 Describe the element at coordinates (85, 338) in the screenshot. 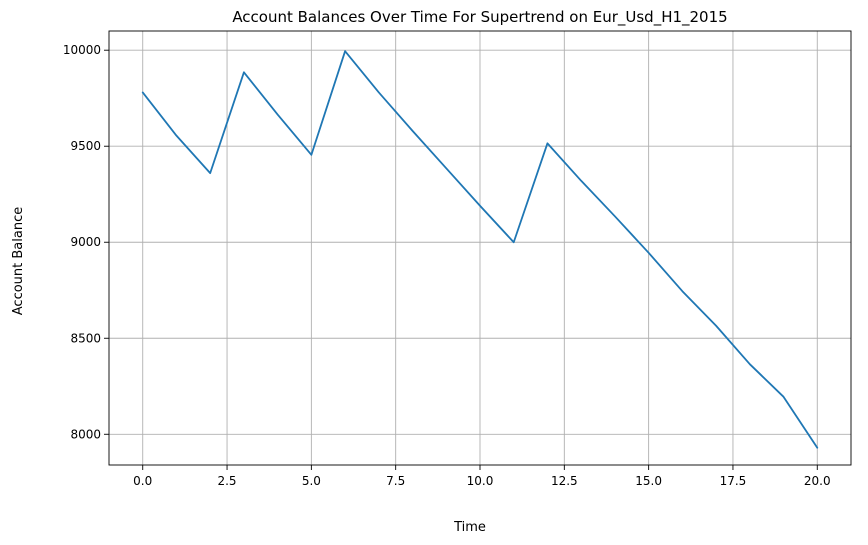

I see `y-tick-label: 8500` at that location.